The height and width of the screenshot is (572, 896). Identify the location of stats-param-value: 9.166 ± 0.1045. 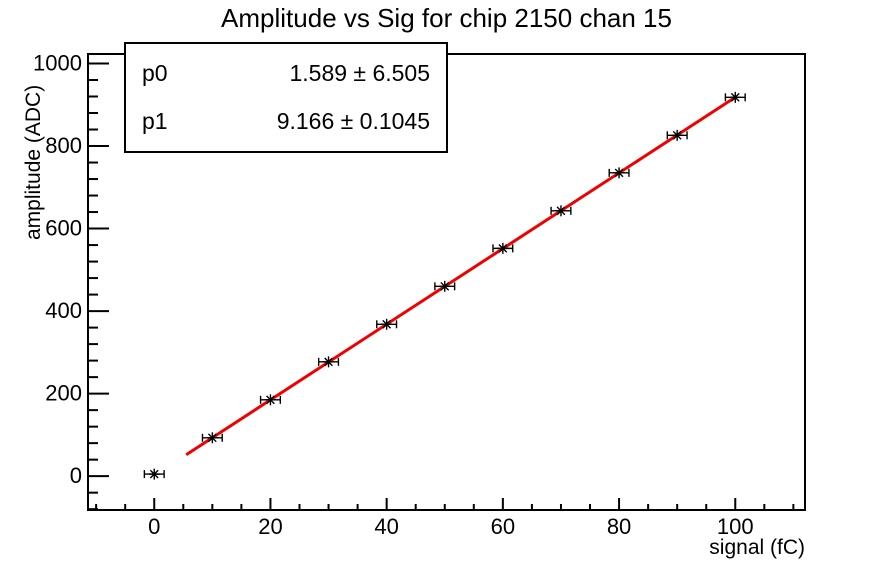
(353, 120).